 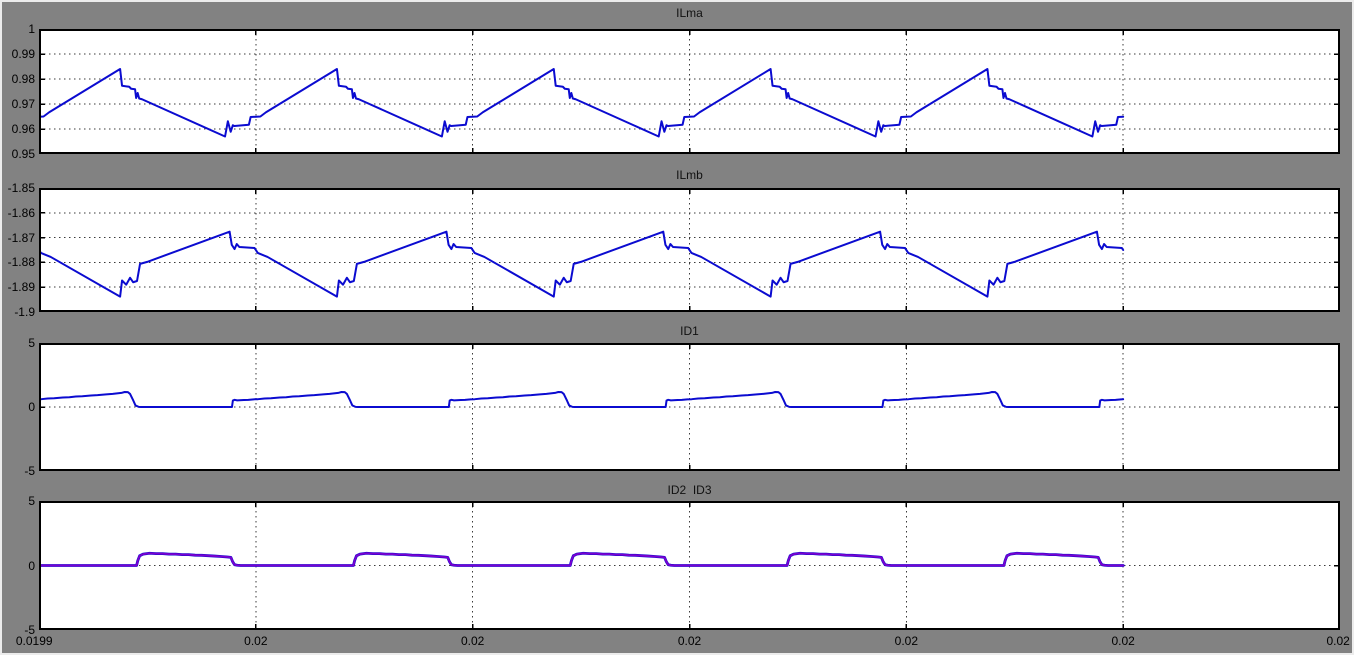 I want to click on subplot-title-ilma: ILma, so click(x=689, y=13).